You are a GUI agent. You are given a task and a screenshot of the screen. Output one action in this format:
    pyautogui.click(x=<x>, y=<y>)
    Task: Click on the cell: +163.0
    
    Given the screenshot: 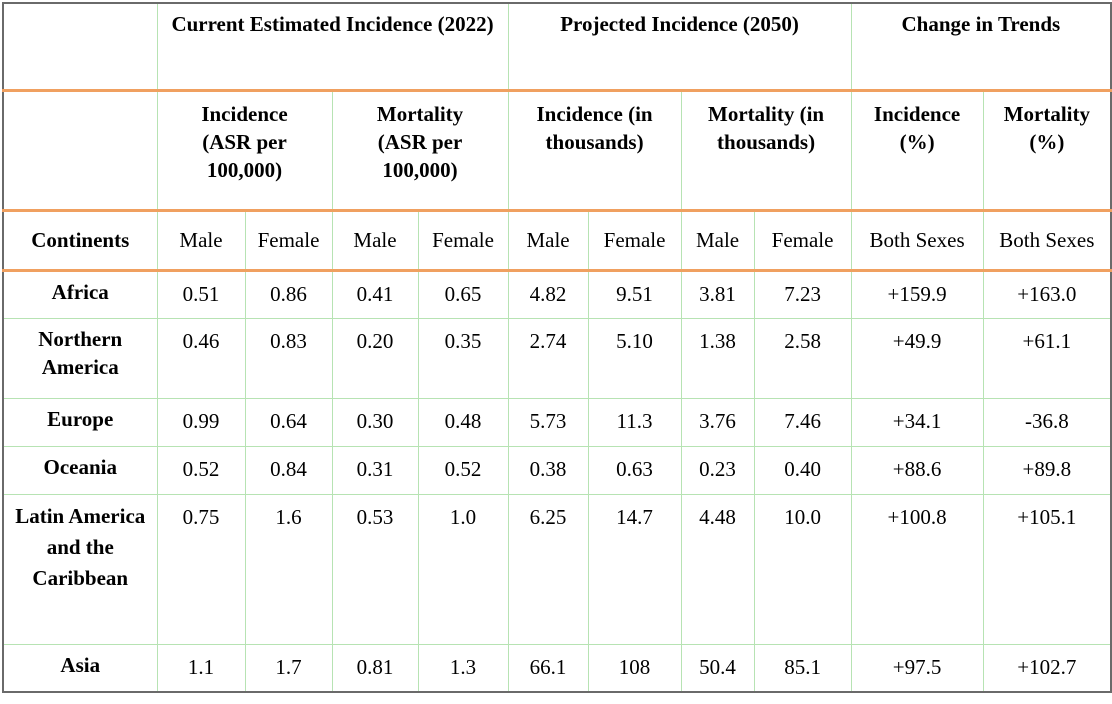 What is the action you would take?
    pyautogui.click(x=1047, y=294)
    